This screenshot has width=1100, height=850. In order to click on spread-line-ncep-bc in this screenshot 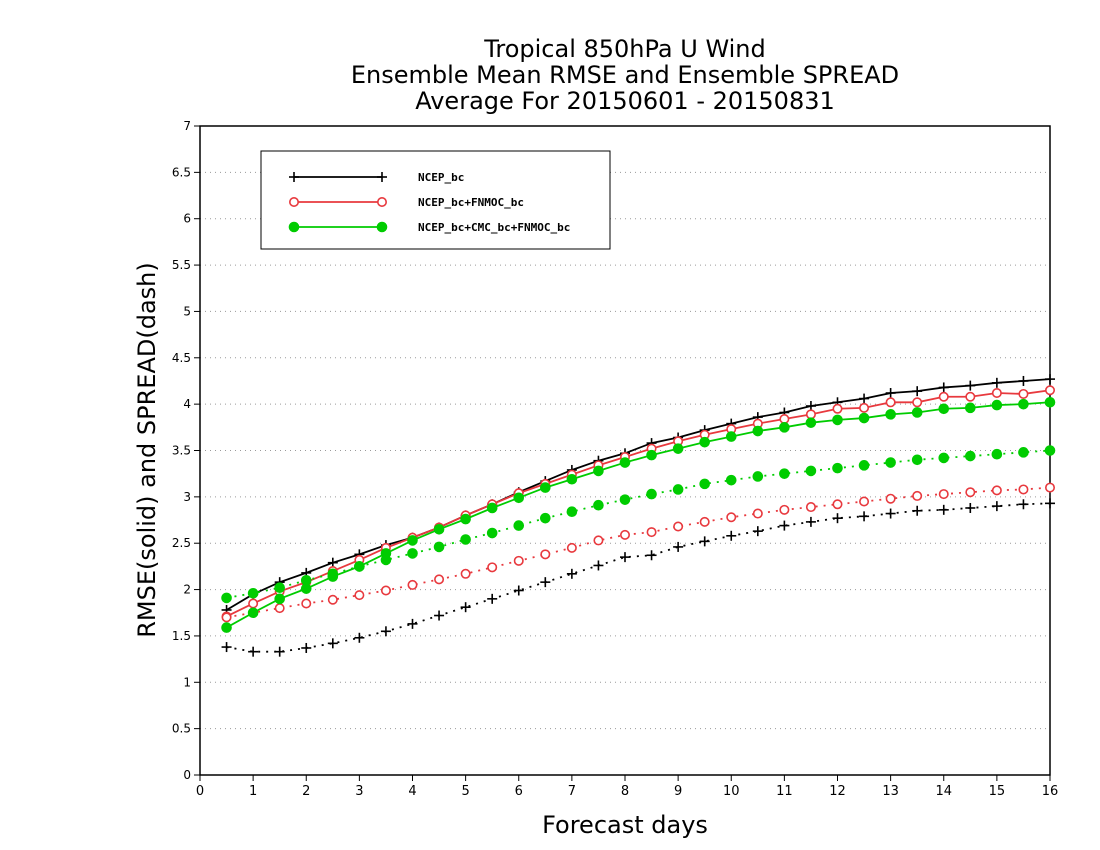, I will do `click(638, 577)`.